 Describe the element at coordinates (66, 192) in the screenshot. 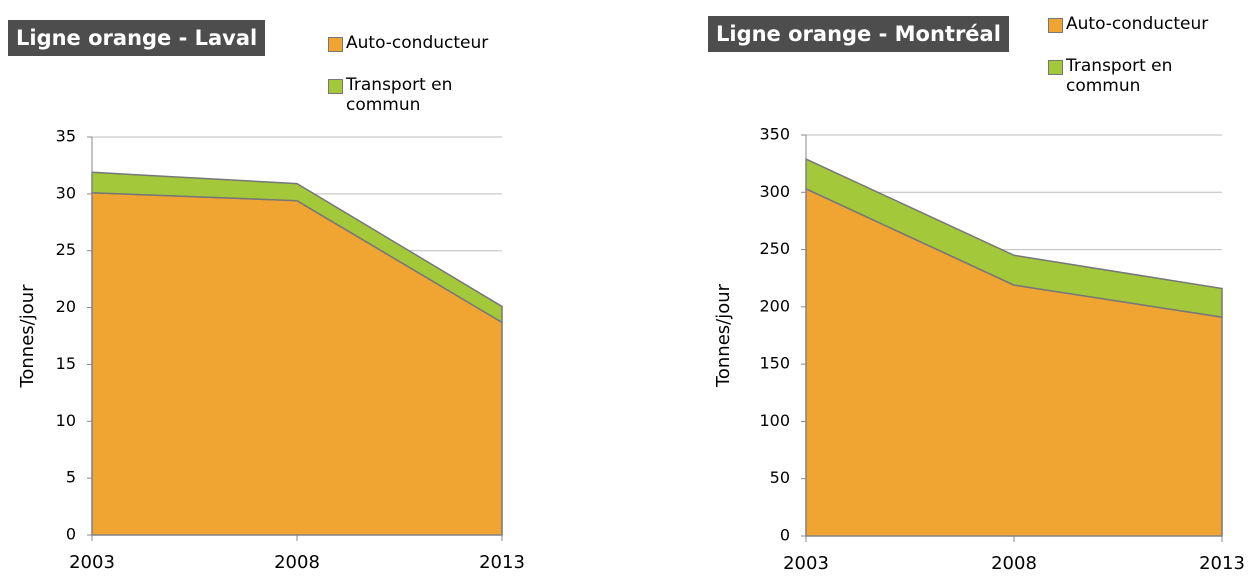

I see `y-tick-label: 30` at that location.